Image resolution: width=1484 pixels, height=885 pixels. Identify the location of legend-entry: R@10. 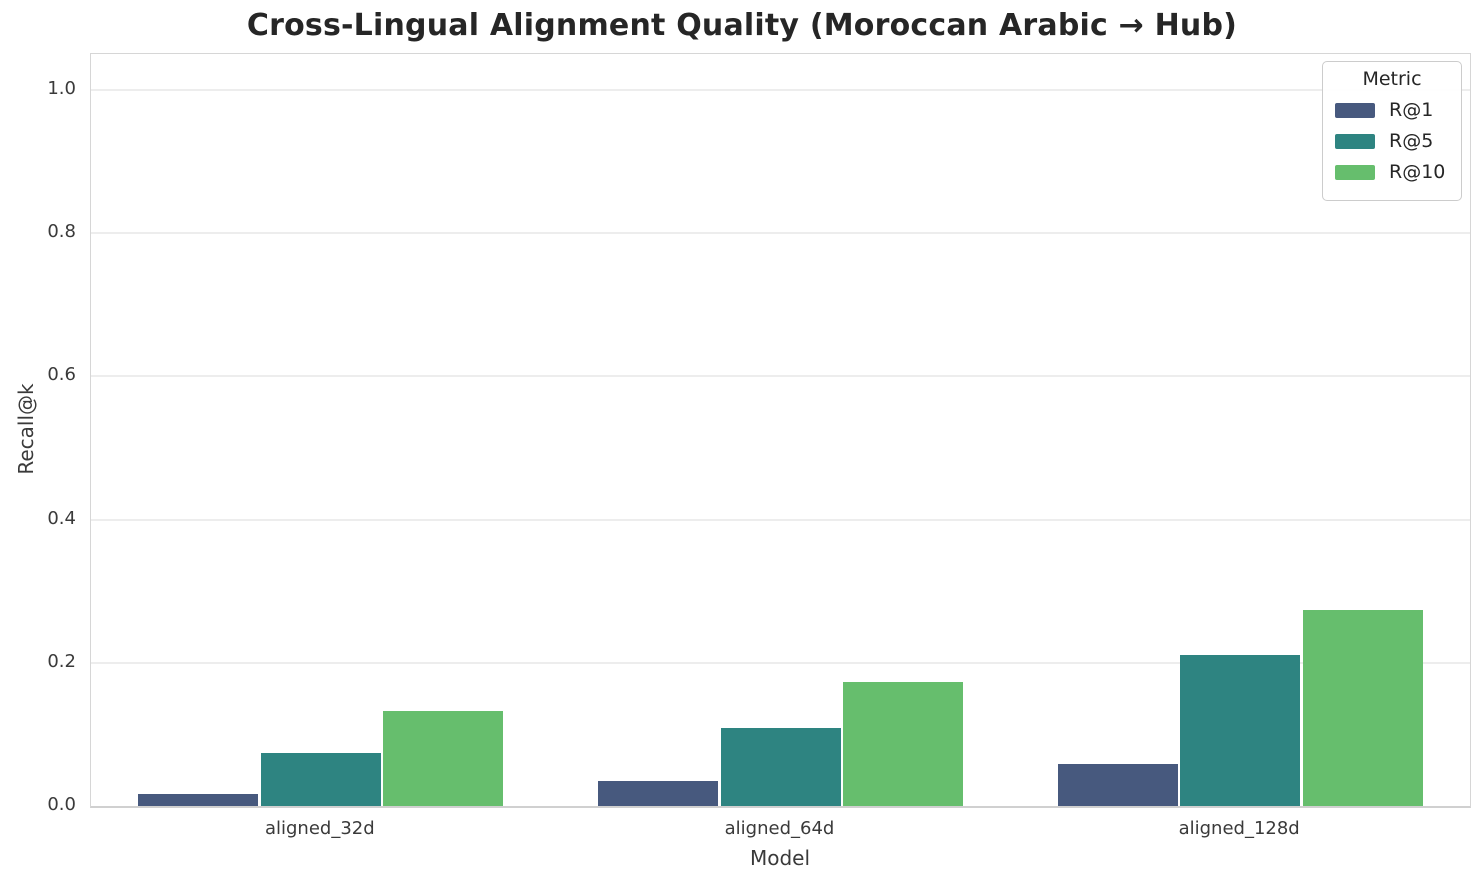
(1392, 172).